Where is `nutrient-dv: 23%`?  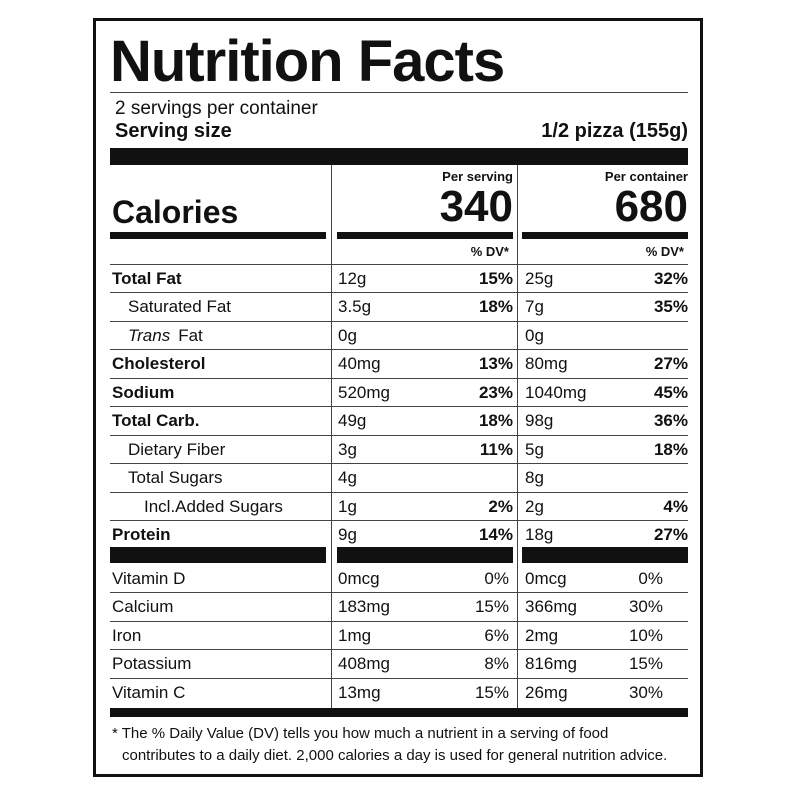 nutrient-dv: 23% is located at coordinates (495, 392).